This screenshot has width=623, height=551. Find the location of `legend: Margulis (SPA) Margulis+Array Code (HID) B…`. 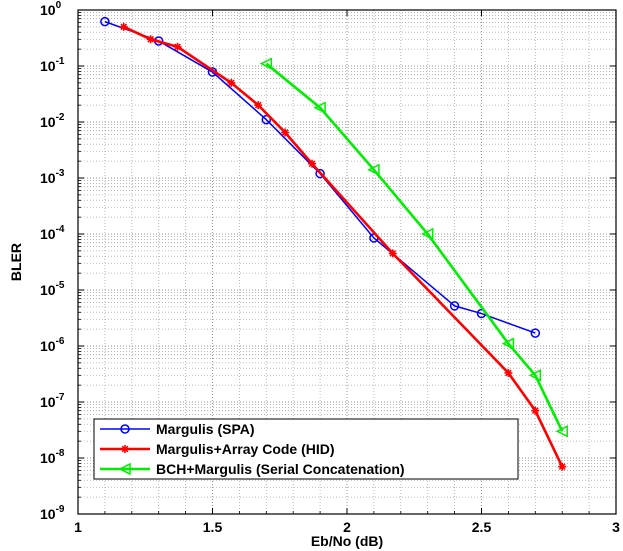

legend: Margulis (SPA) Margulis+Array Code (HID) B… is located at coordinates (306, 449).